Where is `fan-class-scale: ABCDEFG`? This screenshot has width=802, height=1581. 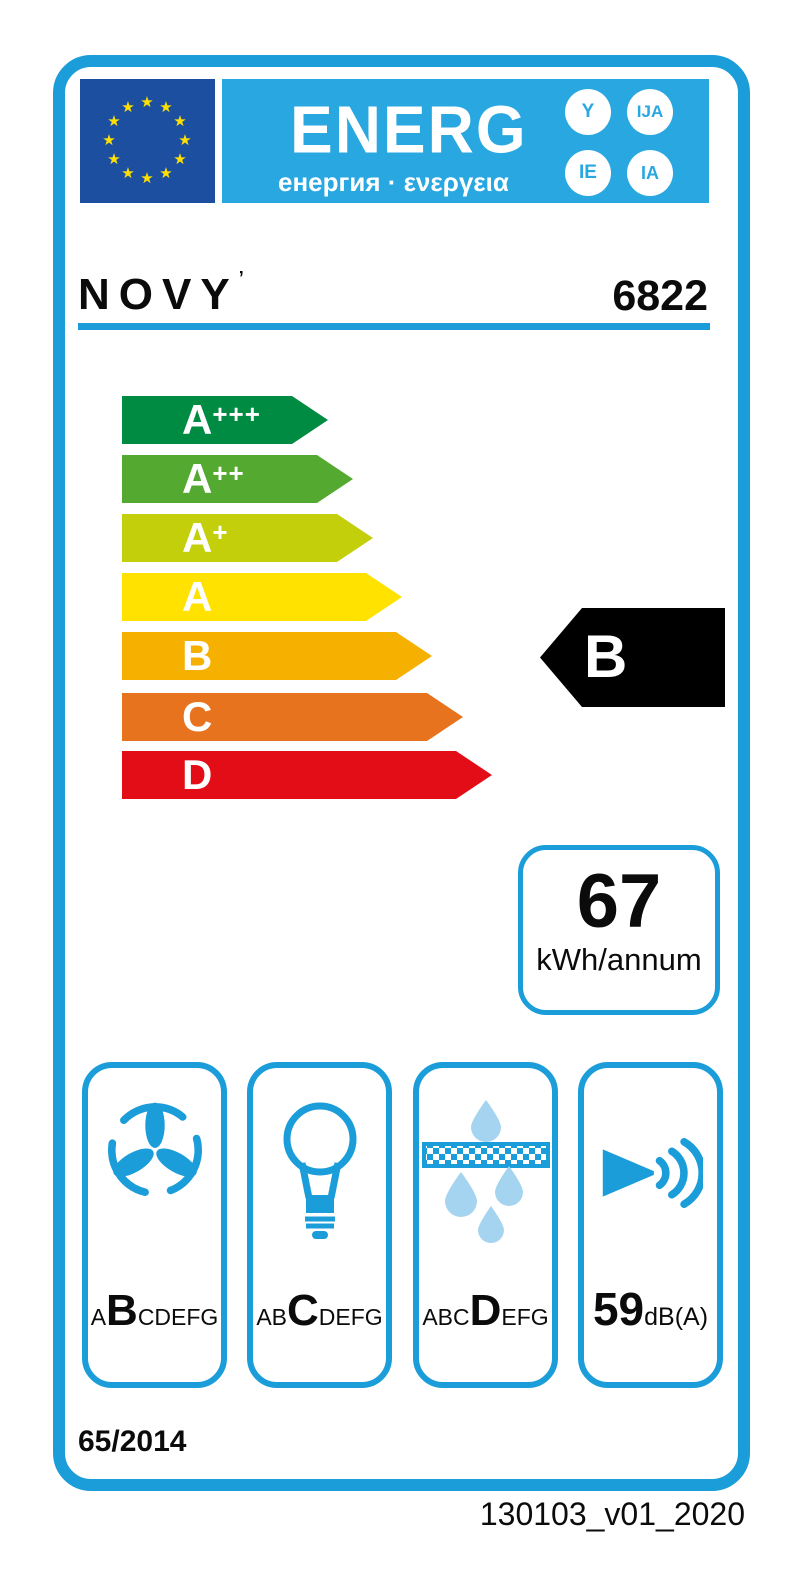 fan-class-scale: ABCDEFG is located at coordinates (154, 1311).